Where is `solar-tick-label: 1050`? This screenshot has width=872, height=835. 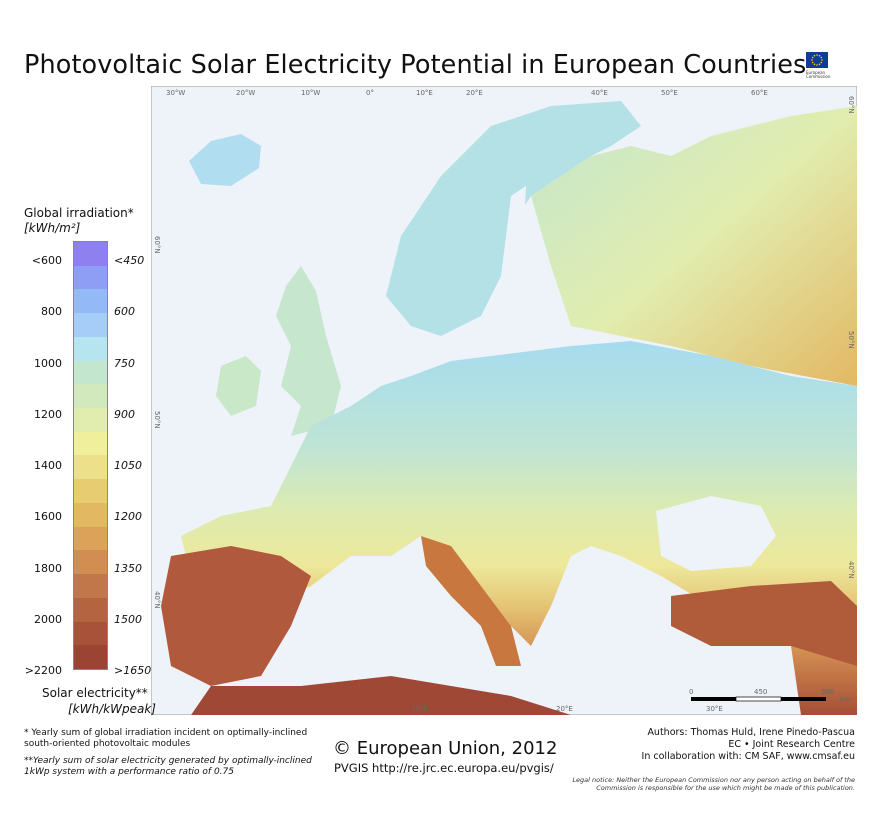
solar-tick-label: 1050 is located at coordinates (128, 465).